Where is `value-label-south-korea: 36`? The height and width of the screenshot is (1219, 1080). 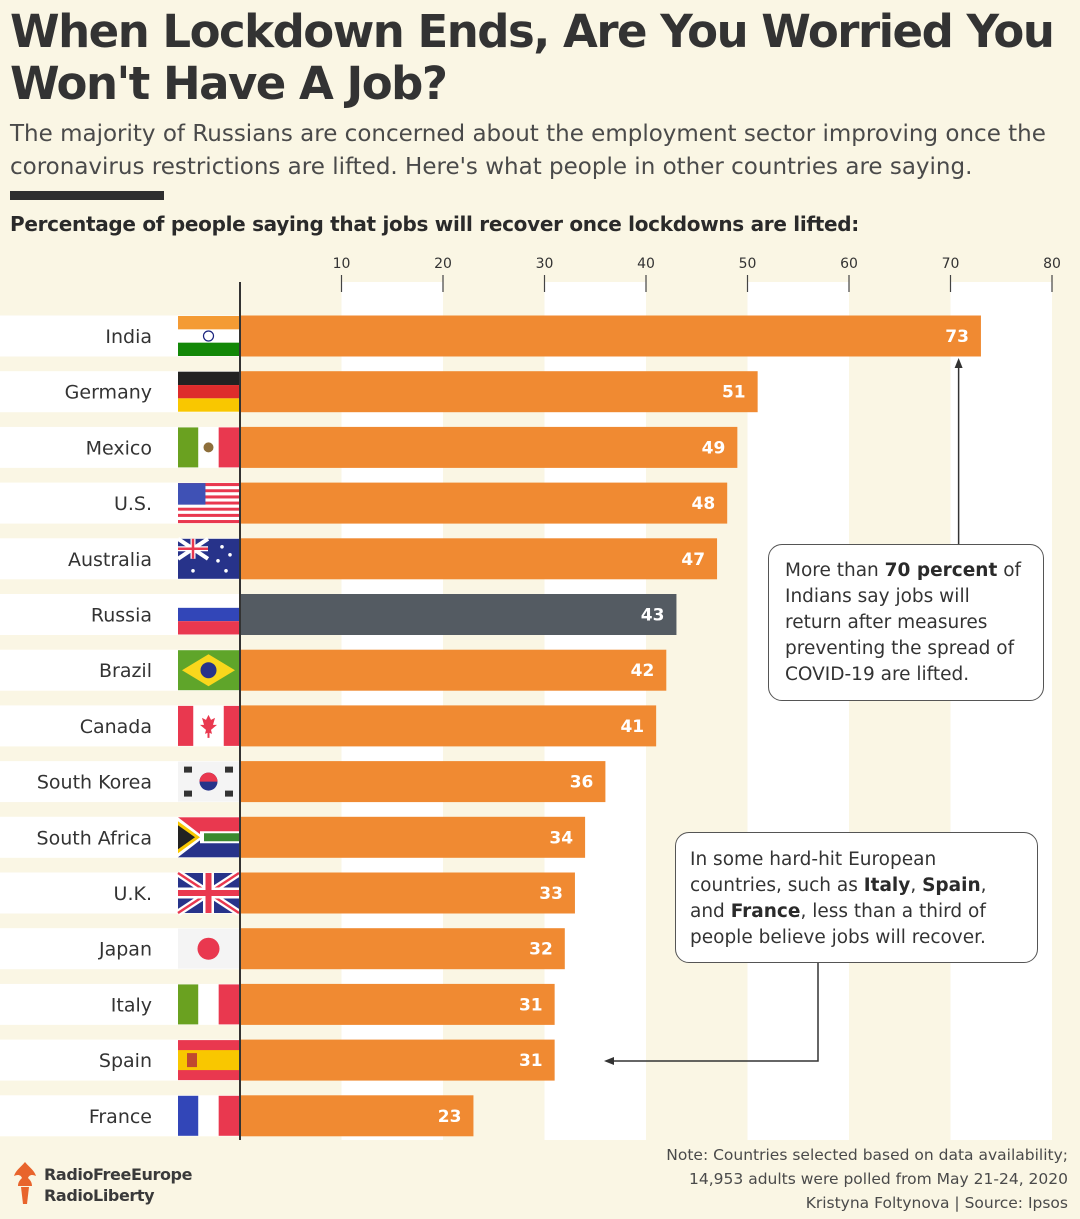
value-label-south-korea: 36 is located at coordinates (582, 783).